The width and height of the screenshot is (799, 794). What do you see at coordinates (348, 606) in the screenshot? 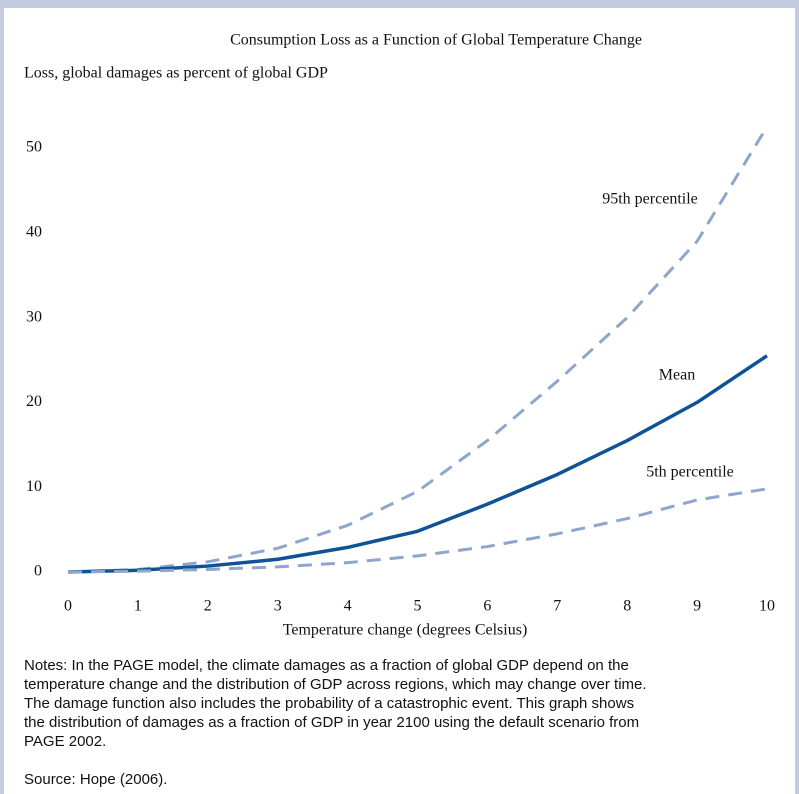
I see `x-tick-label: 4` at bounding box center [348, 606].